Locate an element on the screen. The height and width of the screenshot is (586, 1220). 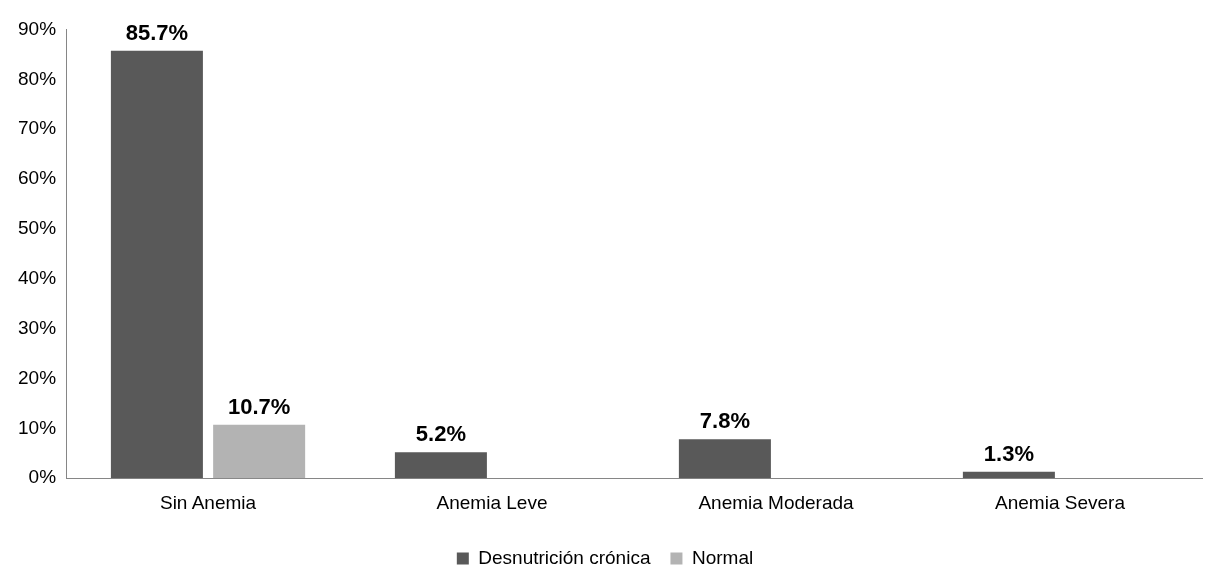
data-label: 10.7% is located at coordinates (259, 406).